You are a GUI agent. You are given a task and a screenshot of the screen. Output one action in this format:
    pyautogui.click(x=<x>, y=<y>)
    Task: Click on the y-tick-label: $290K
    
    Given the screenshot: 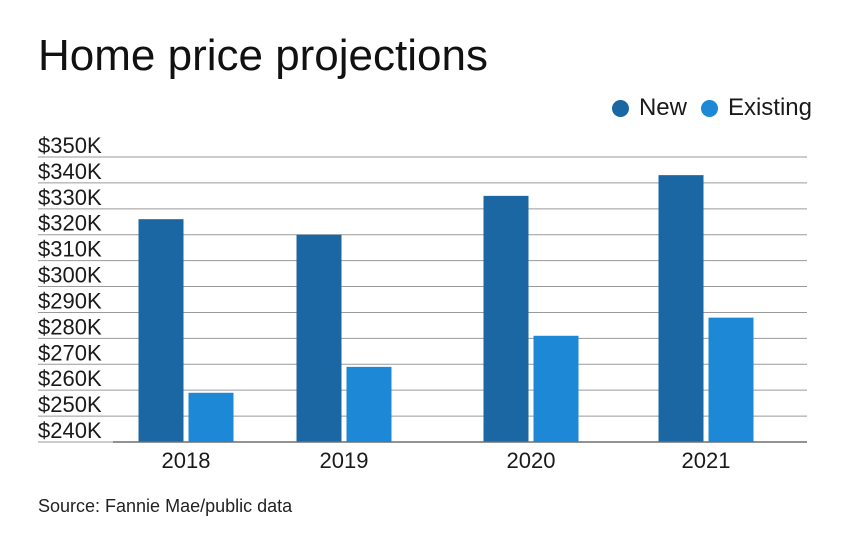 What is the action you would take?
    pyautogui.click(x=70, y=300)
    